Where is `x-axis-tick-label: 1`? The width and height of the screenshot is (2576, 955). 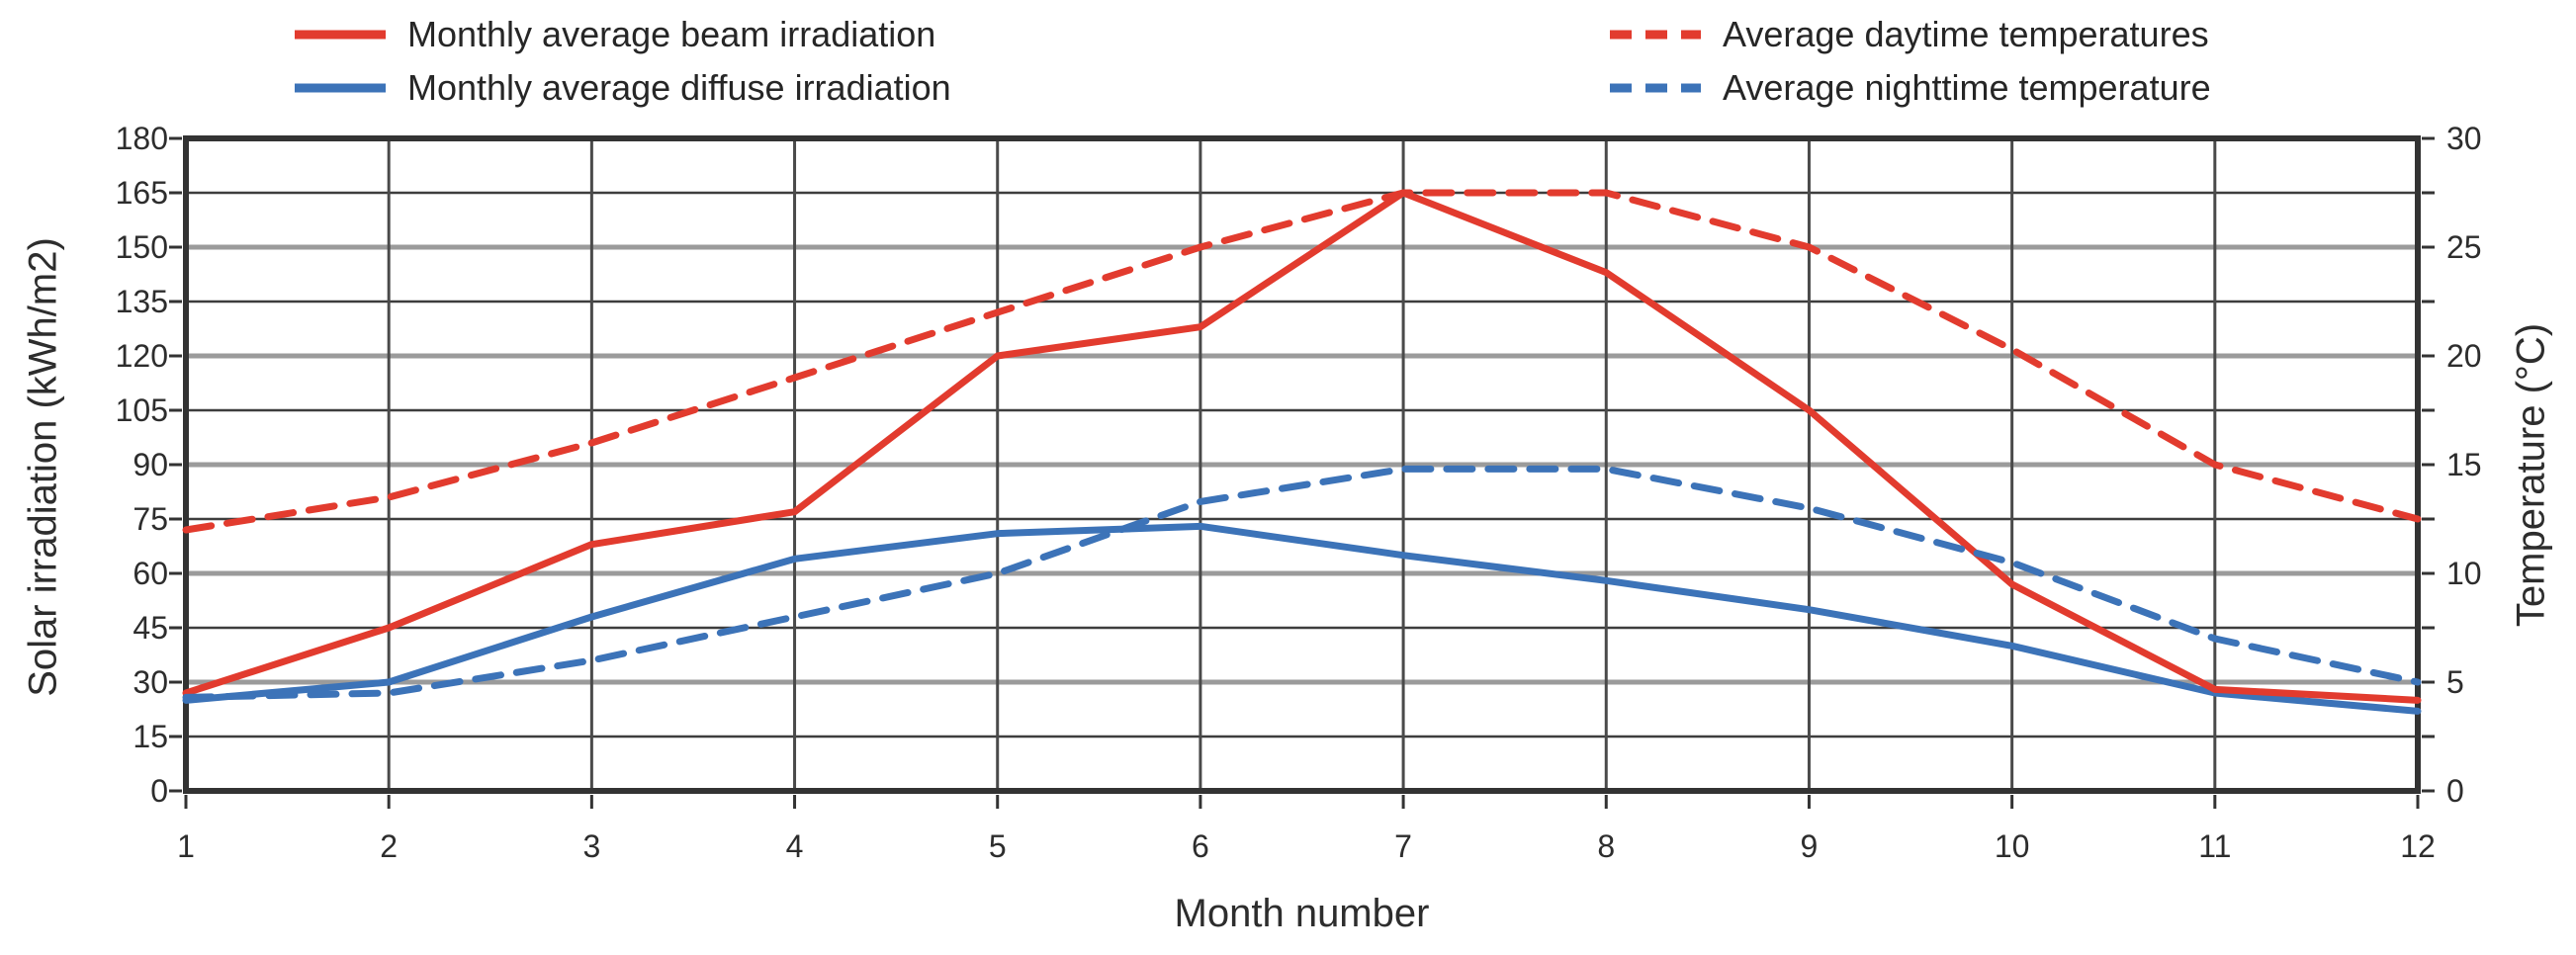
x-axis-tick-label: 1 is located at coordinates (186, 846).